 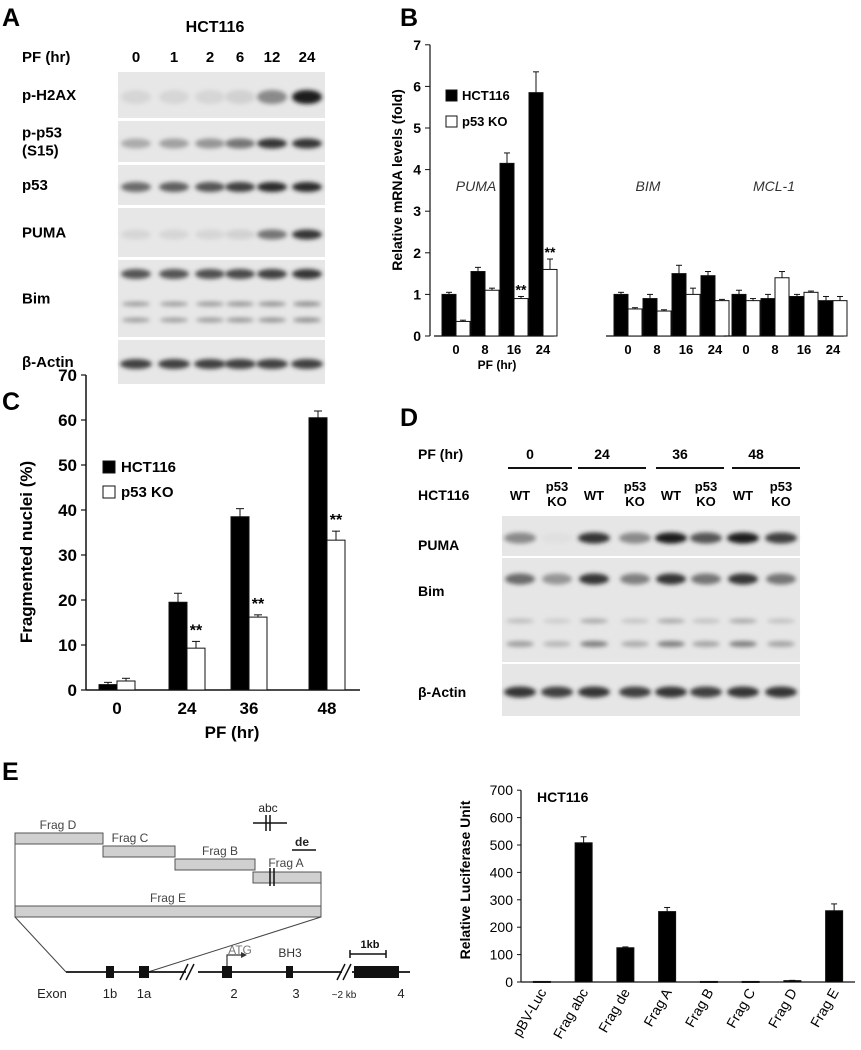 I want to click on panel-e-xtick: Frag abc, so click(x=570, y=1014).